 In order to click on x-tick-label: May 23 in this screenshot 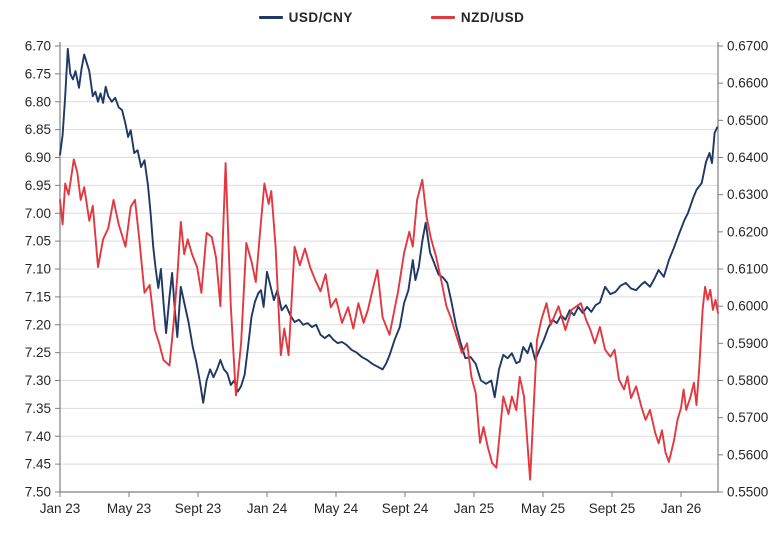, I will do `click(129, 508)`.